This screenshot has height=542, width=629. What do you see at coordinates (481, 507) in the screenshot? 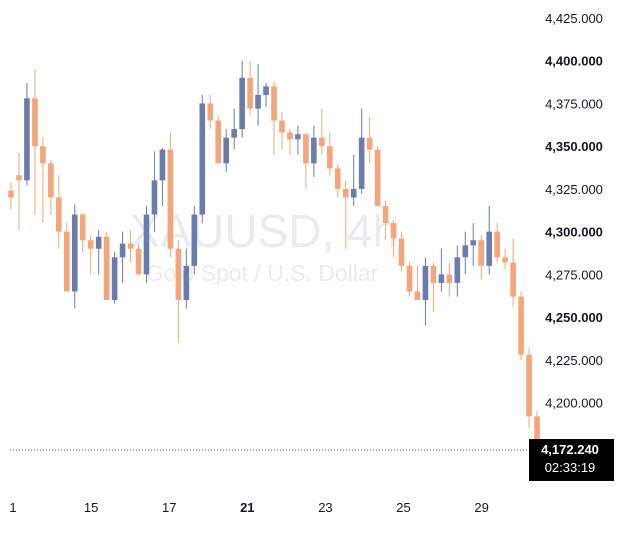
I see `time-tick-label: 29` at bounding box center [481, 507].